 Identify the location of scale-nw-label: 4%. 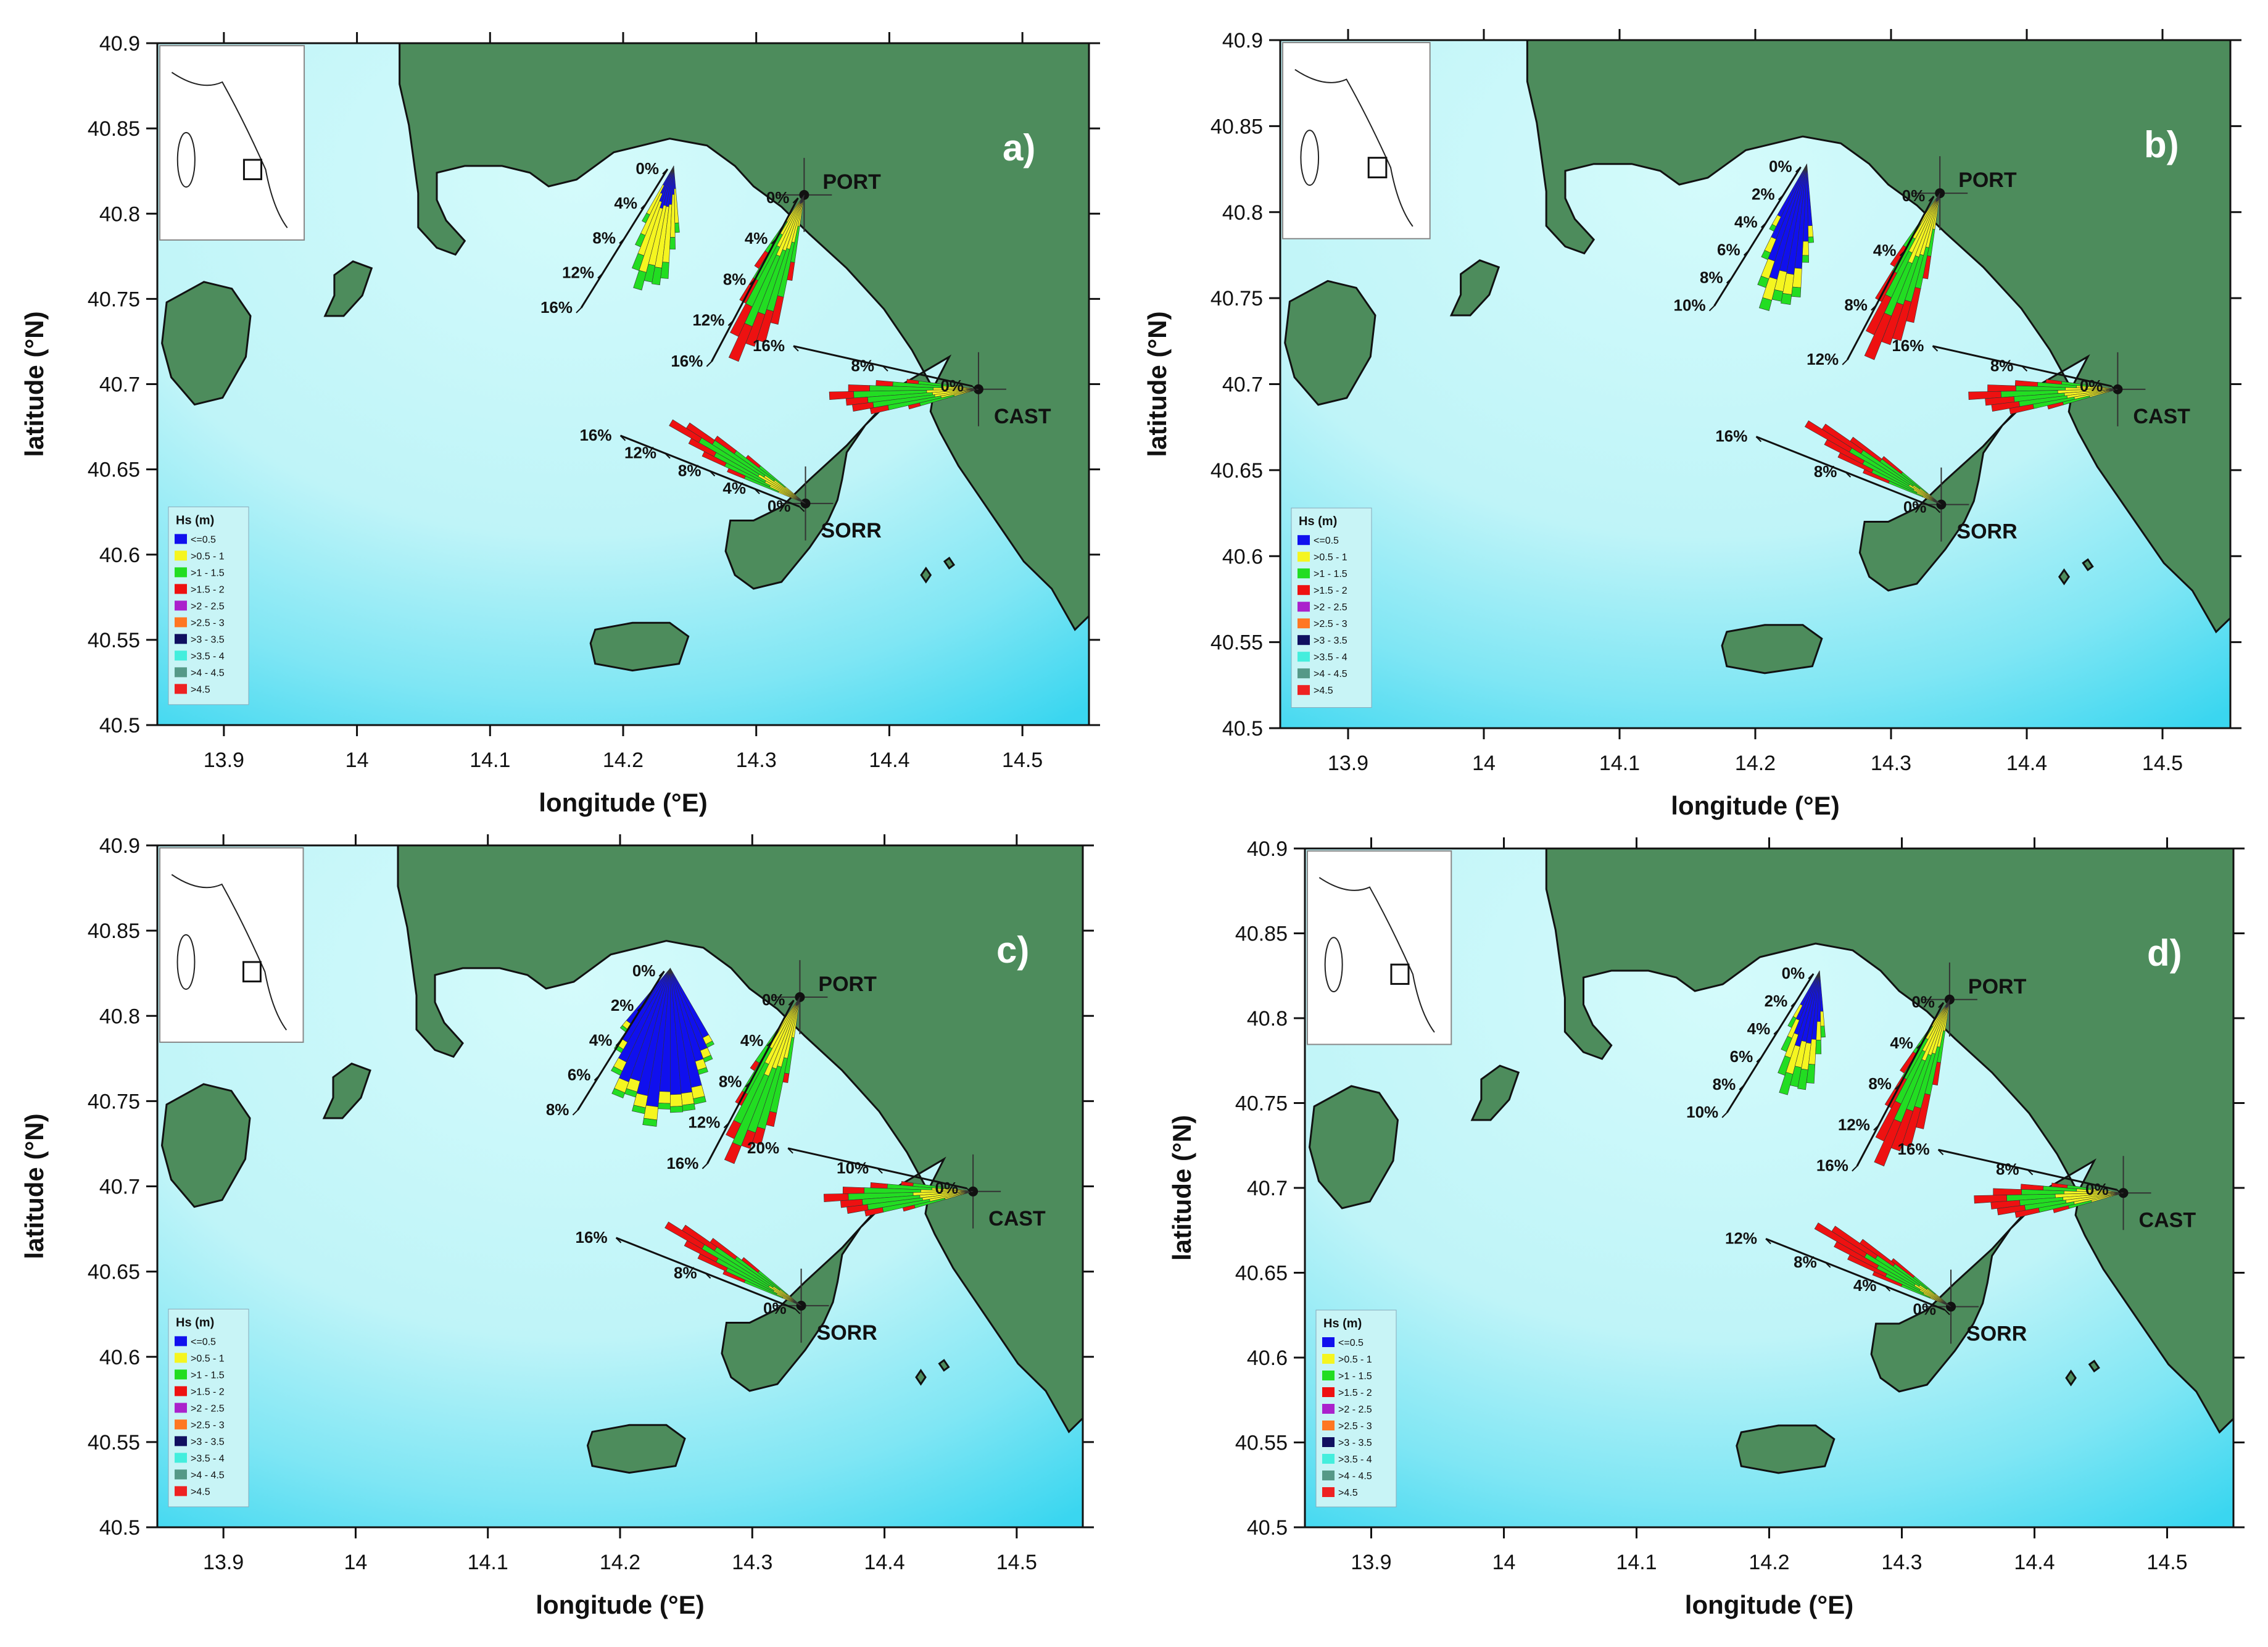
(1759, 1028).